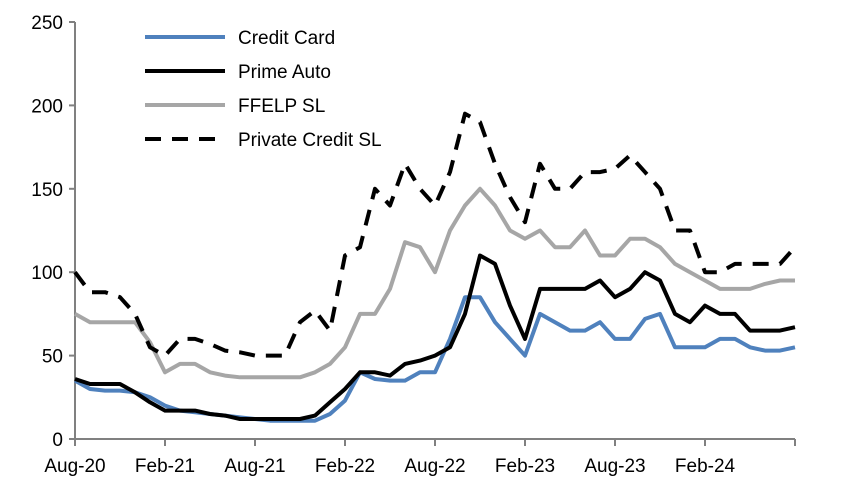  I want to click on x-tick-label: Feb-24, so click(705, 466).